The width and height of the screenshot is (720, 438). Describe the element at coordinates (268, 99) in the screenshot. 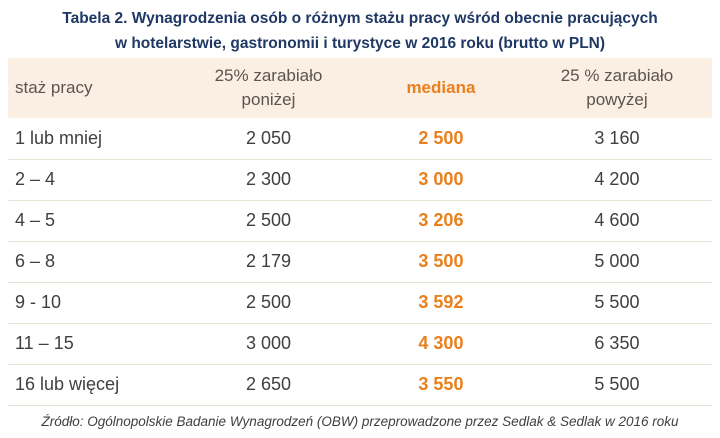

I see `header-25-below-line-2: poniżej` at that location.